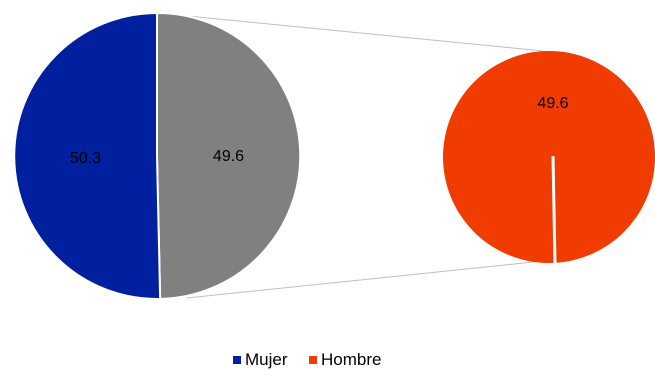  What do you see at coordinates (307, 359) in the screenshot?
I see `legend: Mujer Hombre` at bounding box center [307, 359].